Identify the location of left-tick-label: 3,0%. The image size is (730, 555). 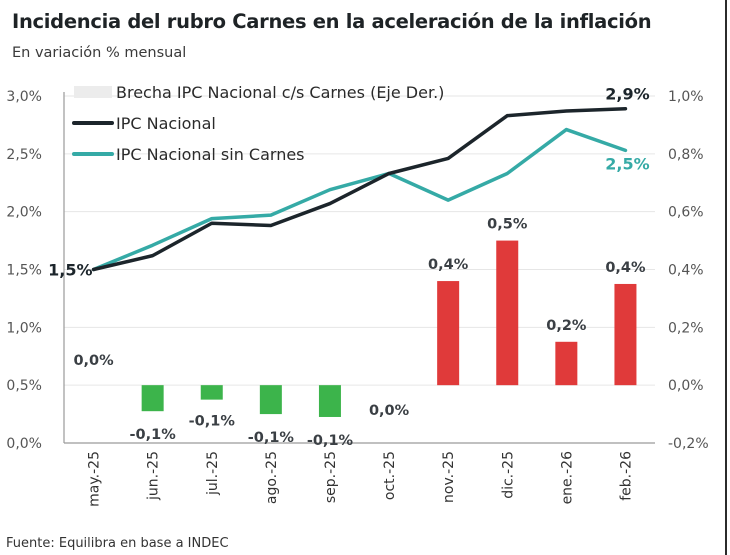
(24, 97).